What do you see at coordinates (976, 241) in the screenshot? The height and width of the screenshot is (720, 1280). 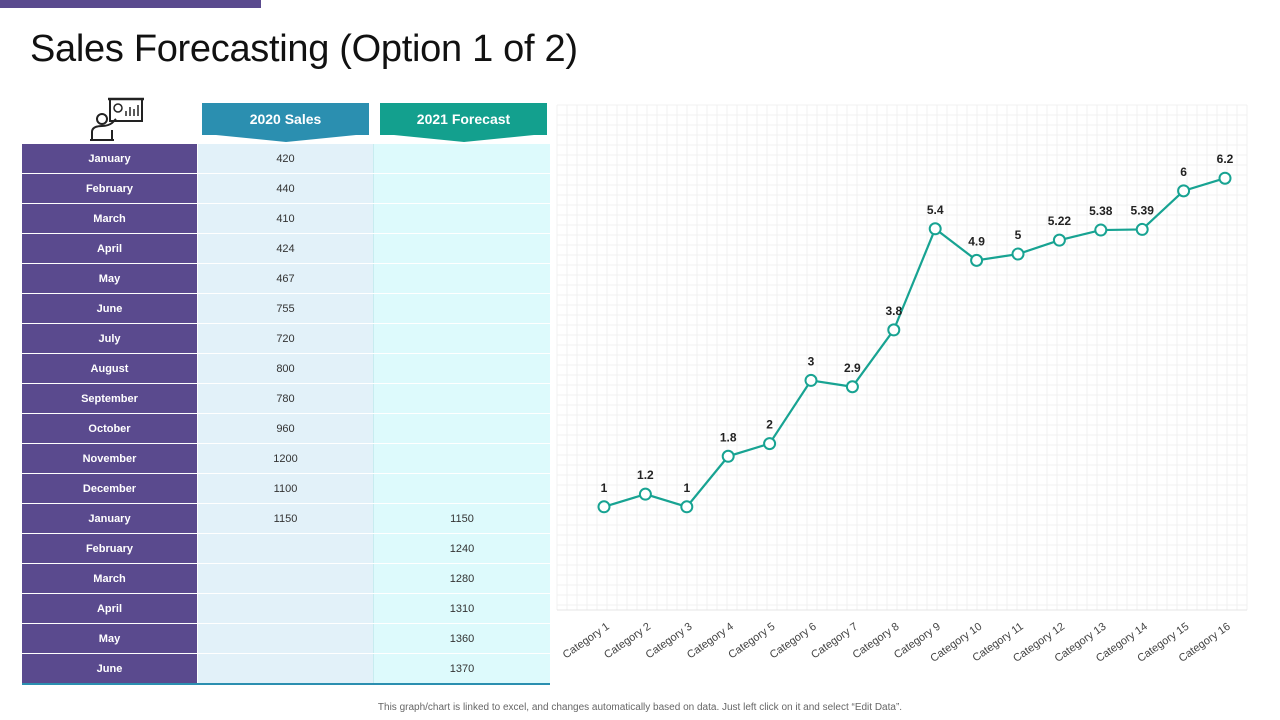 I see `data-label: 4.9` at bounding box center [976, 241].